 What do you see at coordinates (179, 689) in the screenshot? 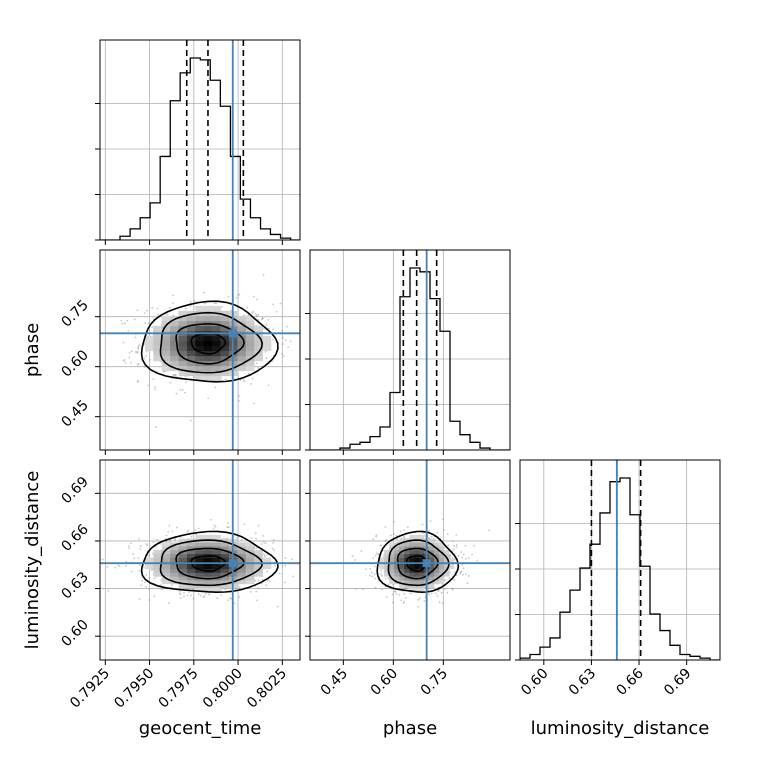
I see `xtick-label-geocent_time: 0.7975` at bounding box center [179, 689].